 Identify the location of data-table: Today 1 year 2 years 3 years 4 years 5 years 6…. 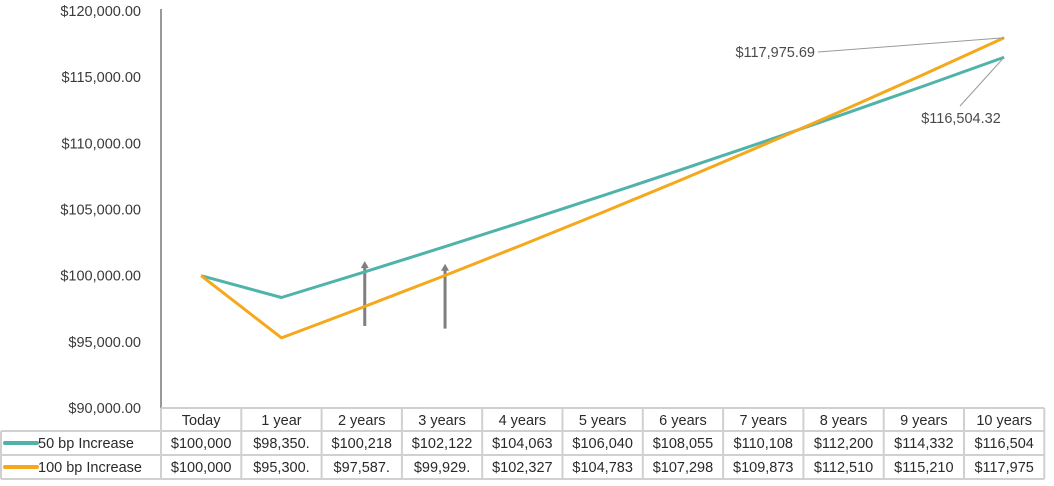
(523, 443).